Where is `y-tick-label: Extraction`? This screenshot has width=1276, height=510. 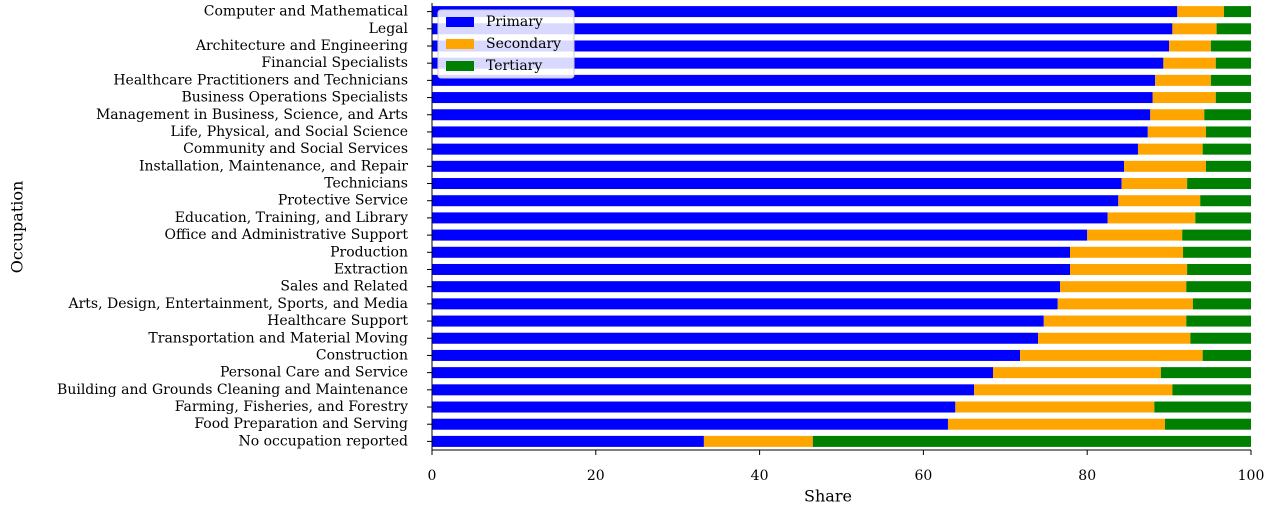
y-tick-label: Extraction is located at coordinates (371, 269).